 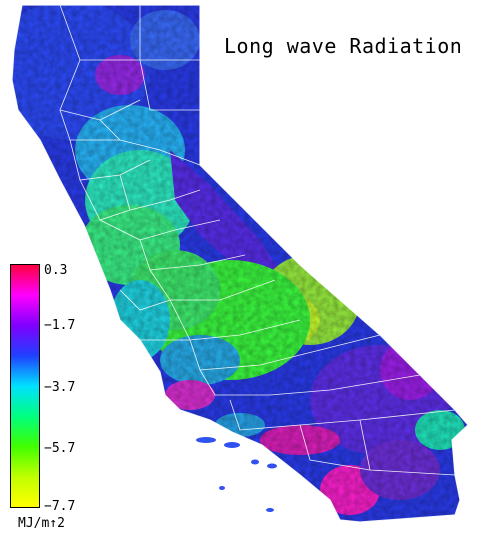 What do you see at coordinates (60, 448) in the screenshot?
I see `legend-tick-label: −5.7` at bounding box center [60, 448].